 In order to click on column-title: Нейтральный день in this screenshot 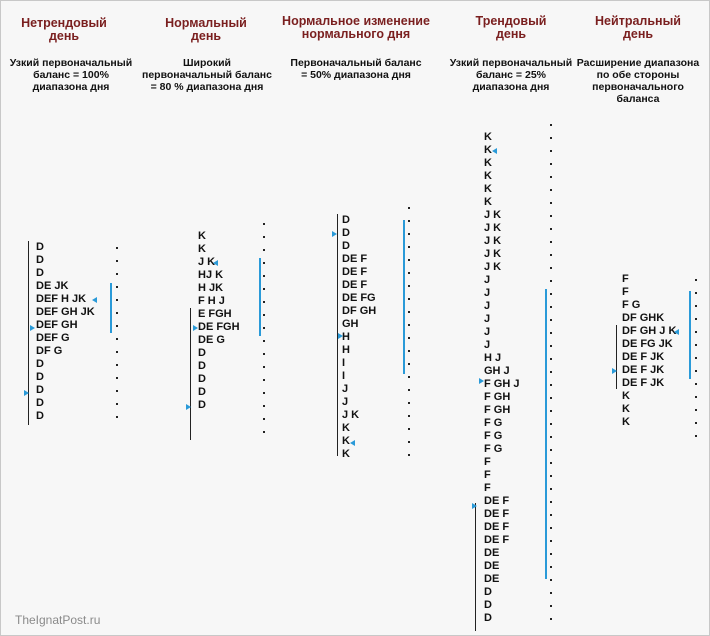, I will do `click(638, 27)`.